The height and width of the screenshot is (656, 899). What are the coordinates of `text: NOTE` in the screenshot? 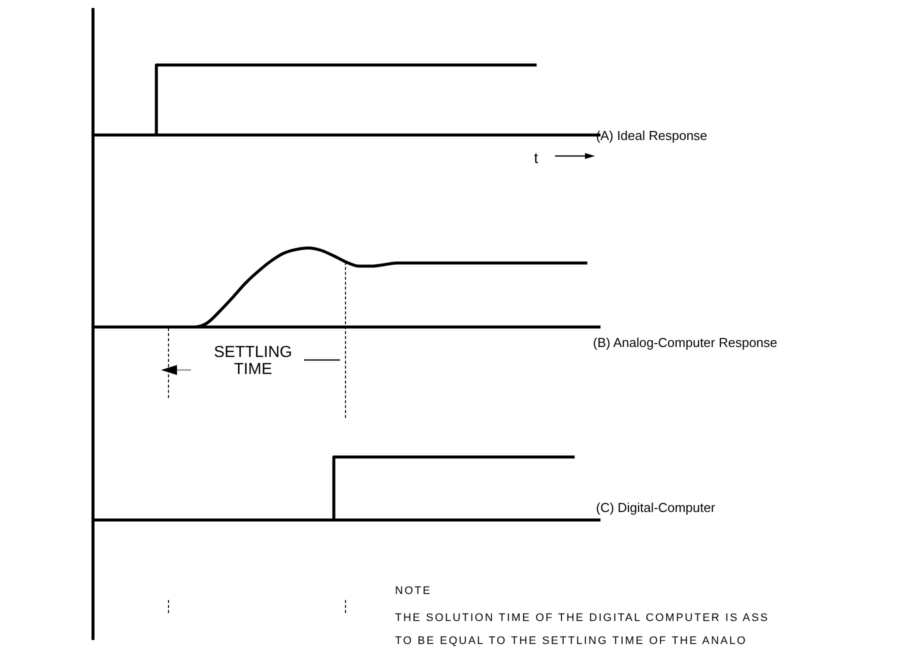 It's located at (414, 591).